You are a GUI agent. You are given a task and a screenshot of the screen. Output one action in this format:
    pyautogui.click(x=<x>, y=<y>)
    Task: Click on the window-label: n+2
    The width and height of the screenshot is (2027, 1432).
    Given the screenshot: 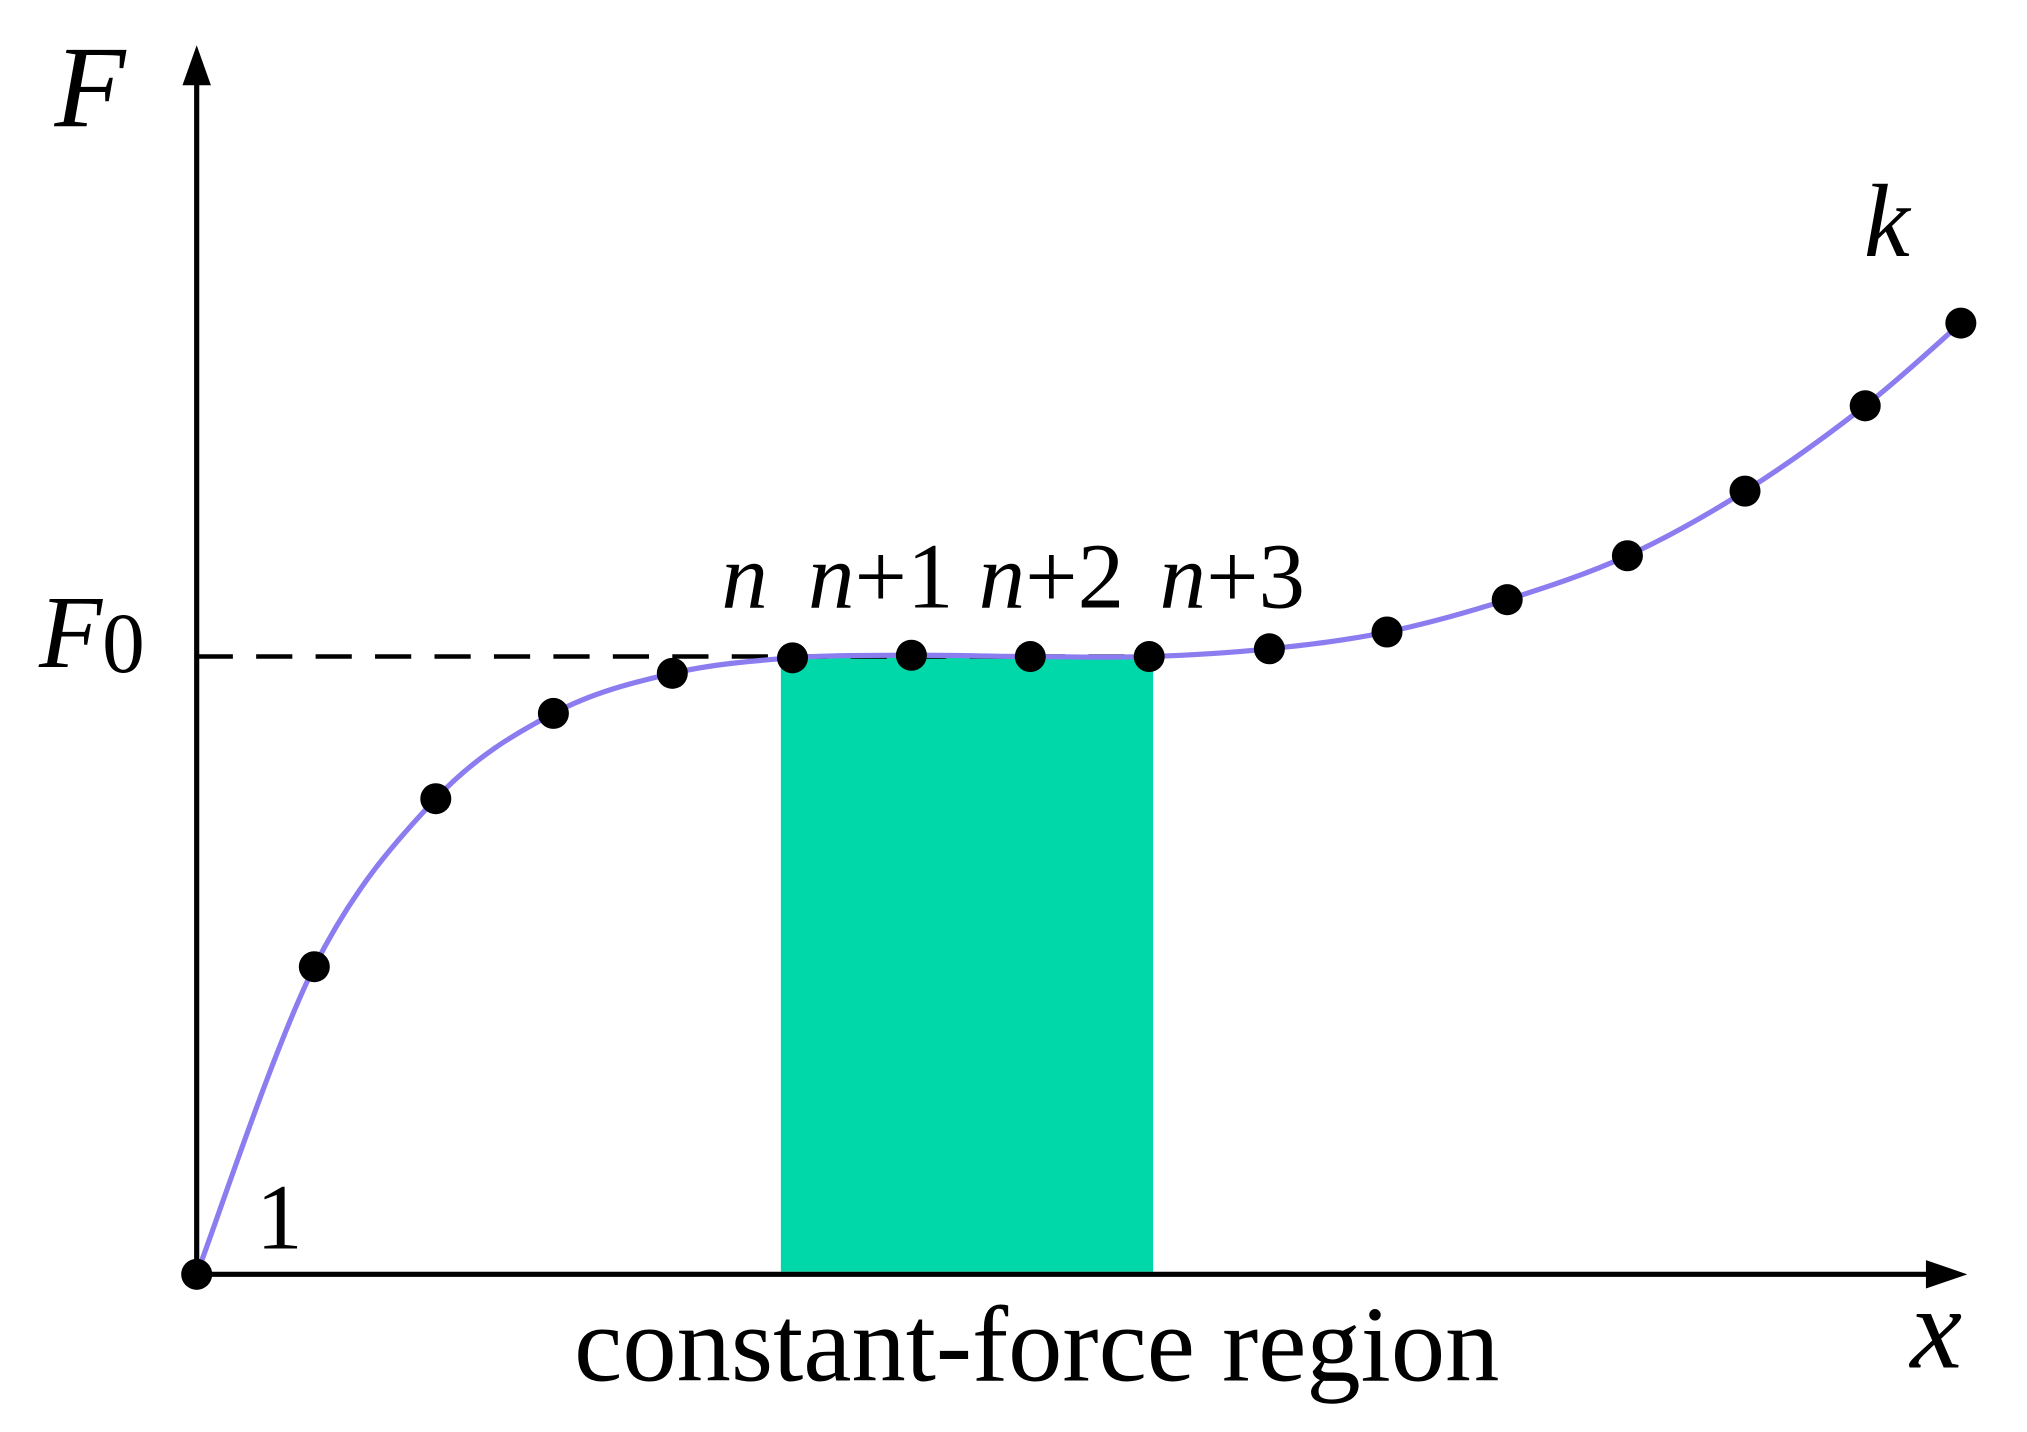 What is the action you would take?
    pyautogui.click(x=1052, y=576)
    